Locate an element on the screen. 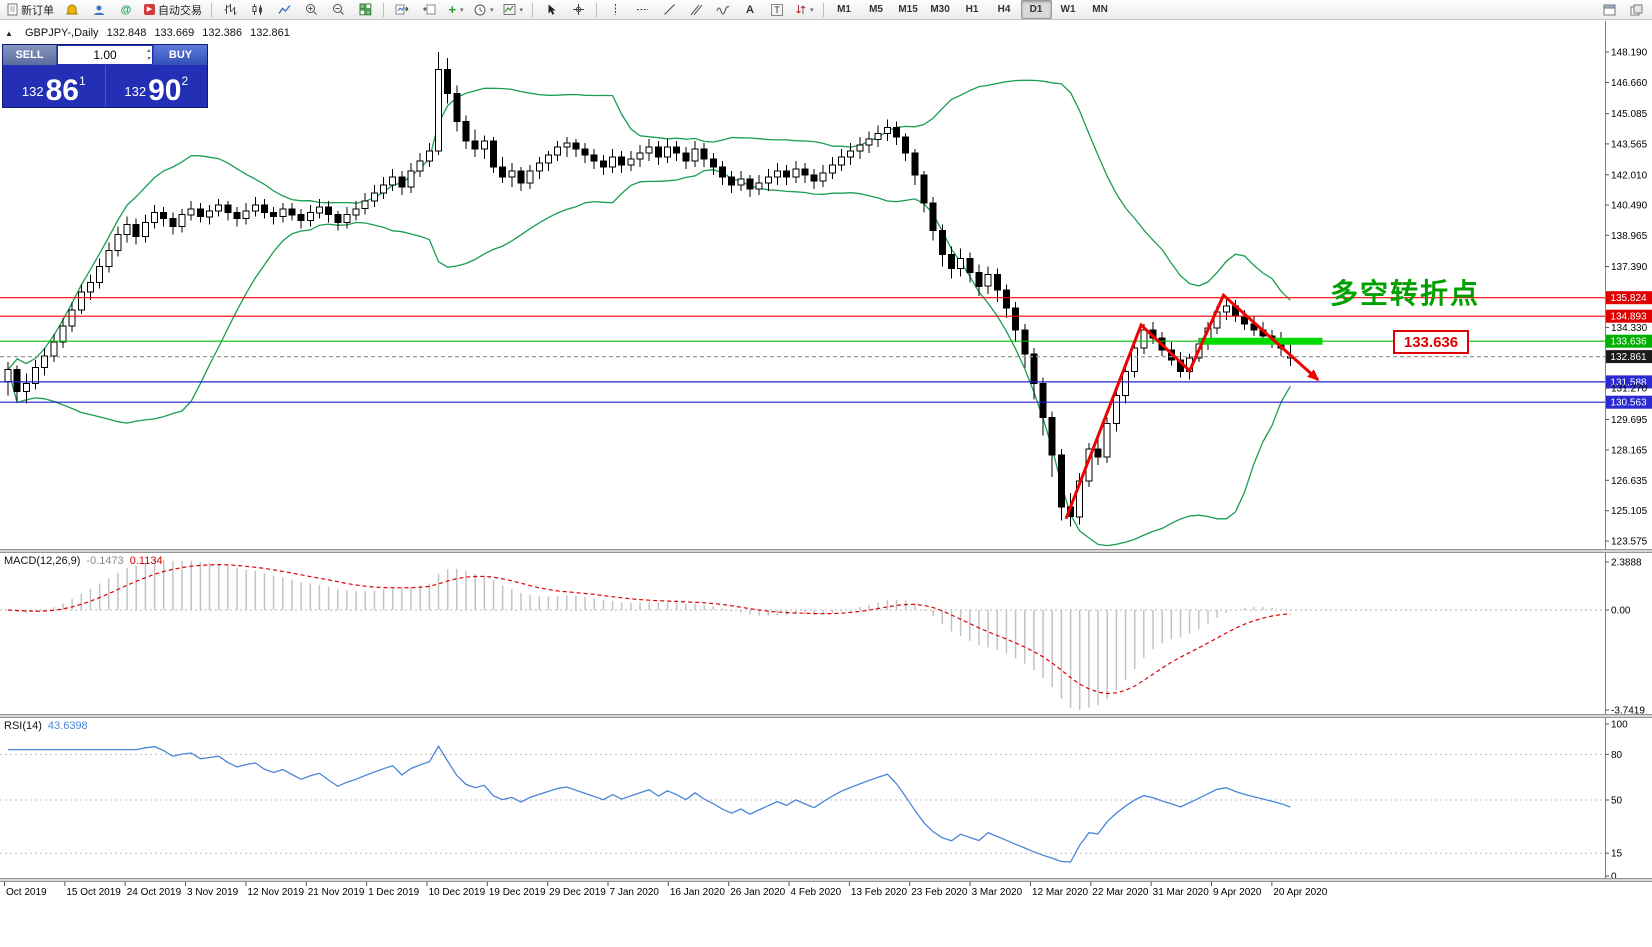  newchart-icon: + is located at coordinates (452, 9).